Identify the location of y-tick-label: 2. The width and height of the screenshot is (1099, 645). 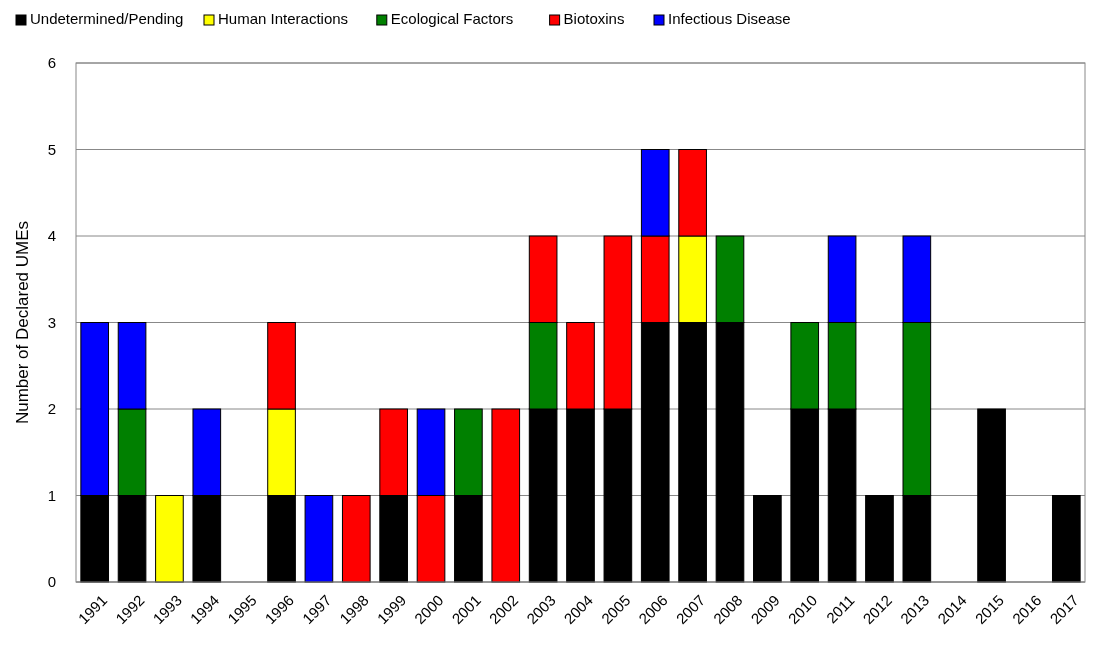
(51, 409).